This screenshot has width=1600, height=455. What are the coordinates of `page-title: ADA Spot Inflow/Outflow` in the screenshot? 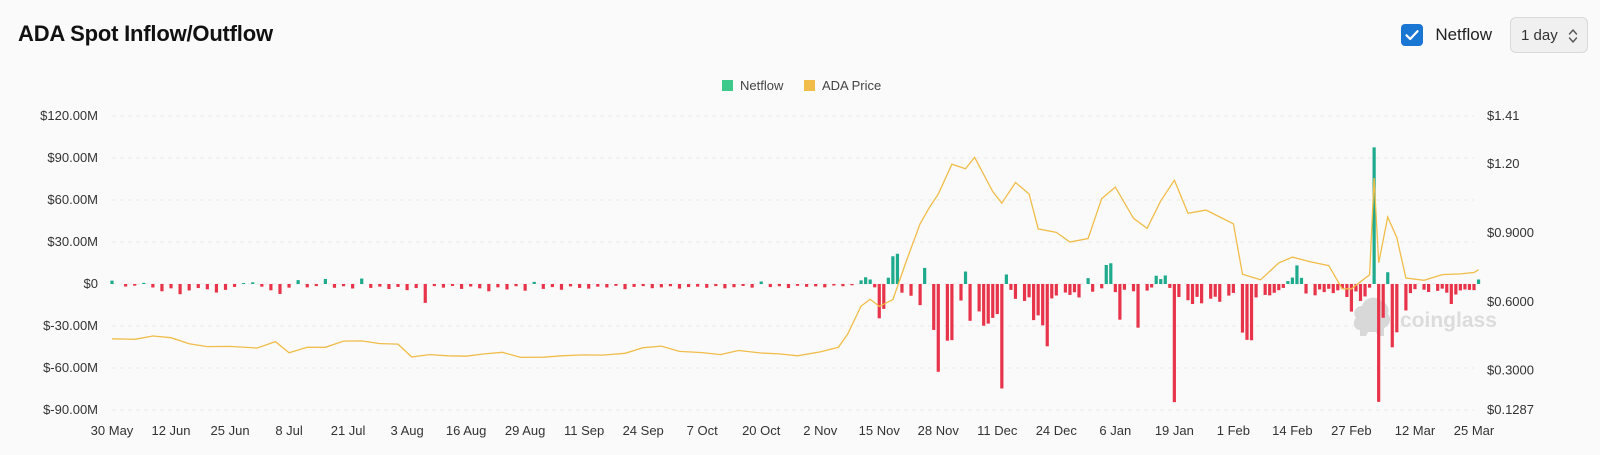 It's located at (145, 33).